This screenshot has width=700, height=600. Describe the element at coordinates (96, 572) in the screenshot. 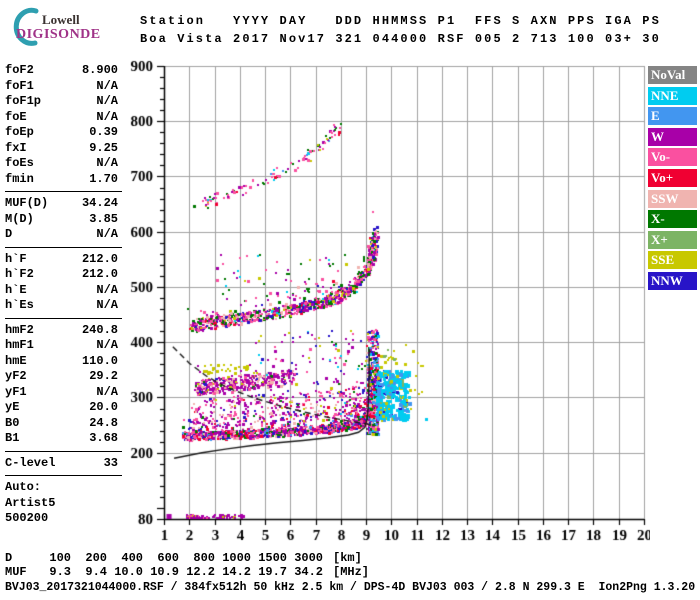

I see `table-cell: 9.4` at that location.